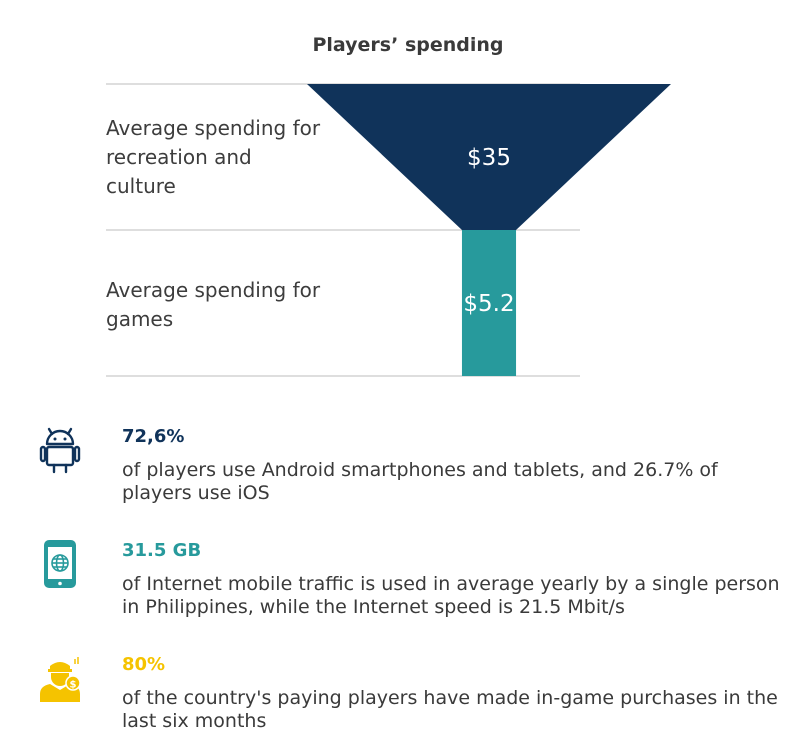  What do you see at coordinates (60, 450) in the screenshot?
I see `android-icon` at bounding box center [60, 450].